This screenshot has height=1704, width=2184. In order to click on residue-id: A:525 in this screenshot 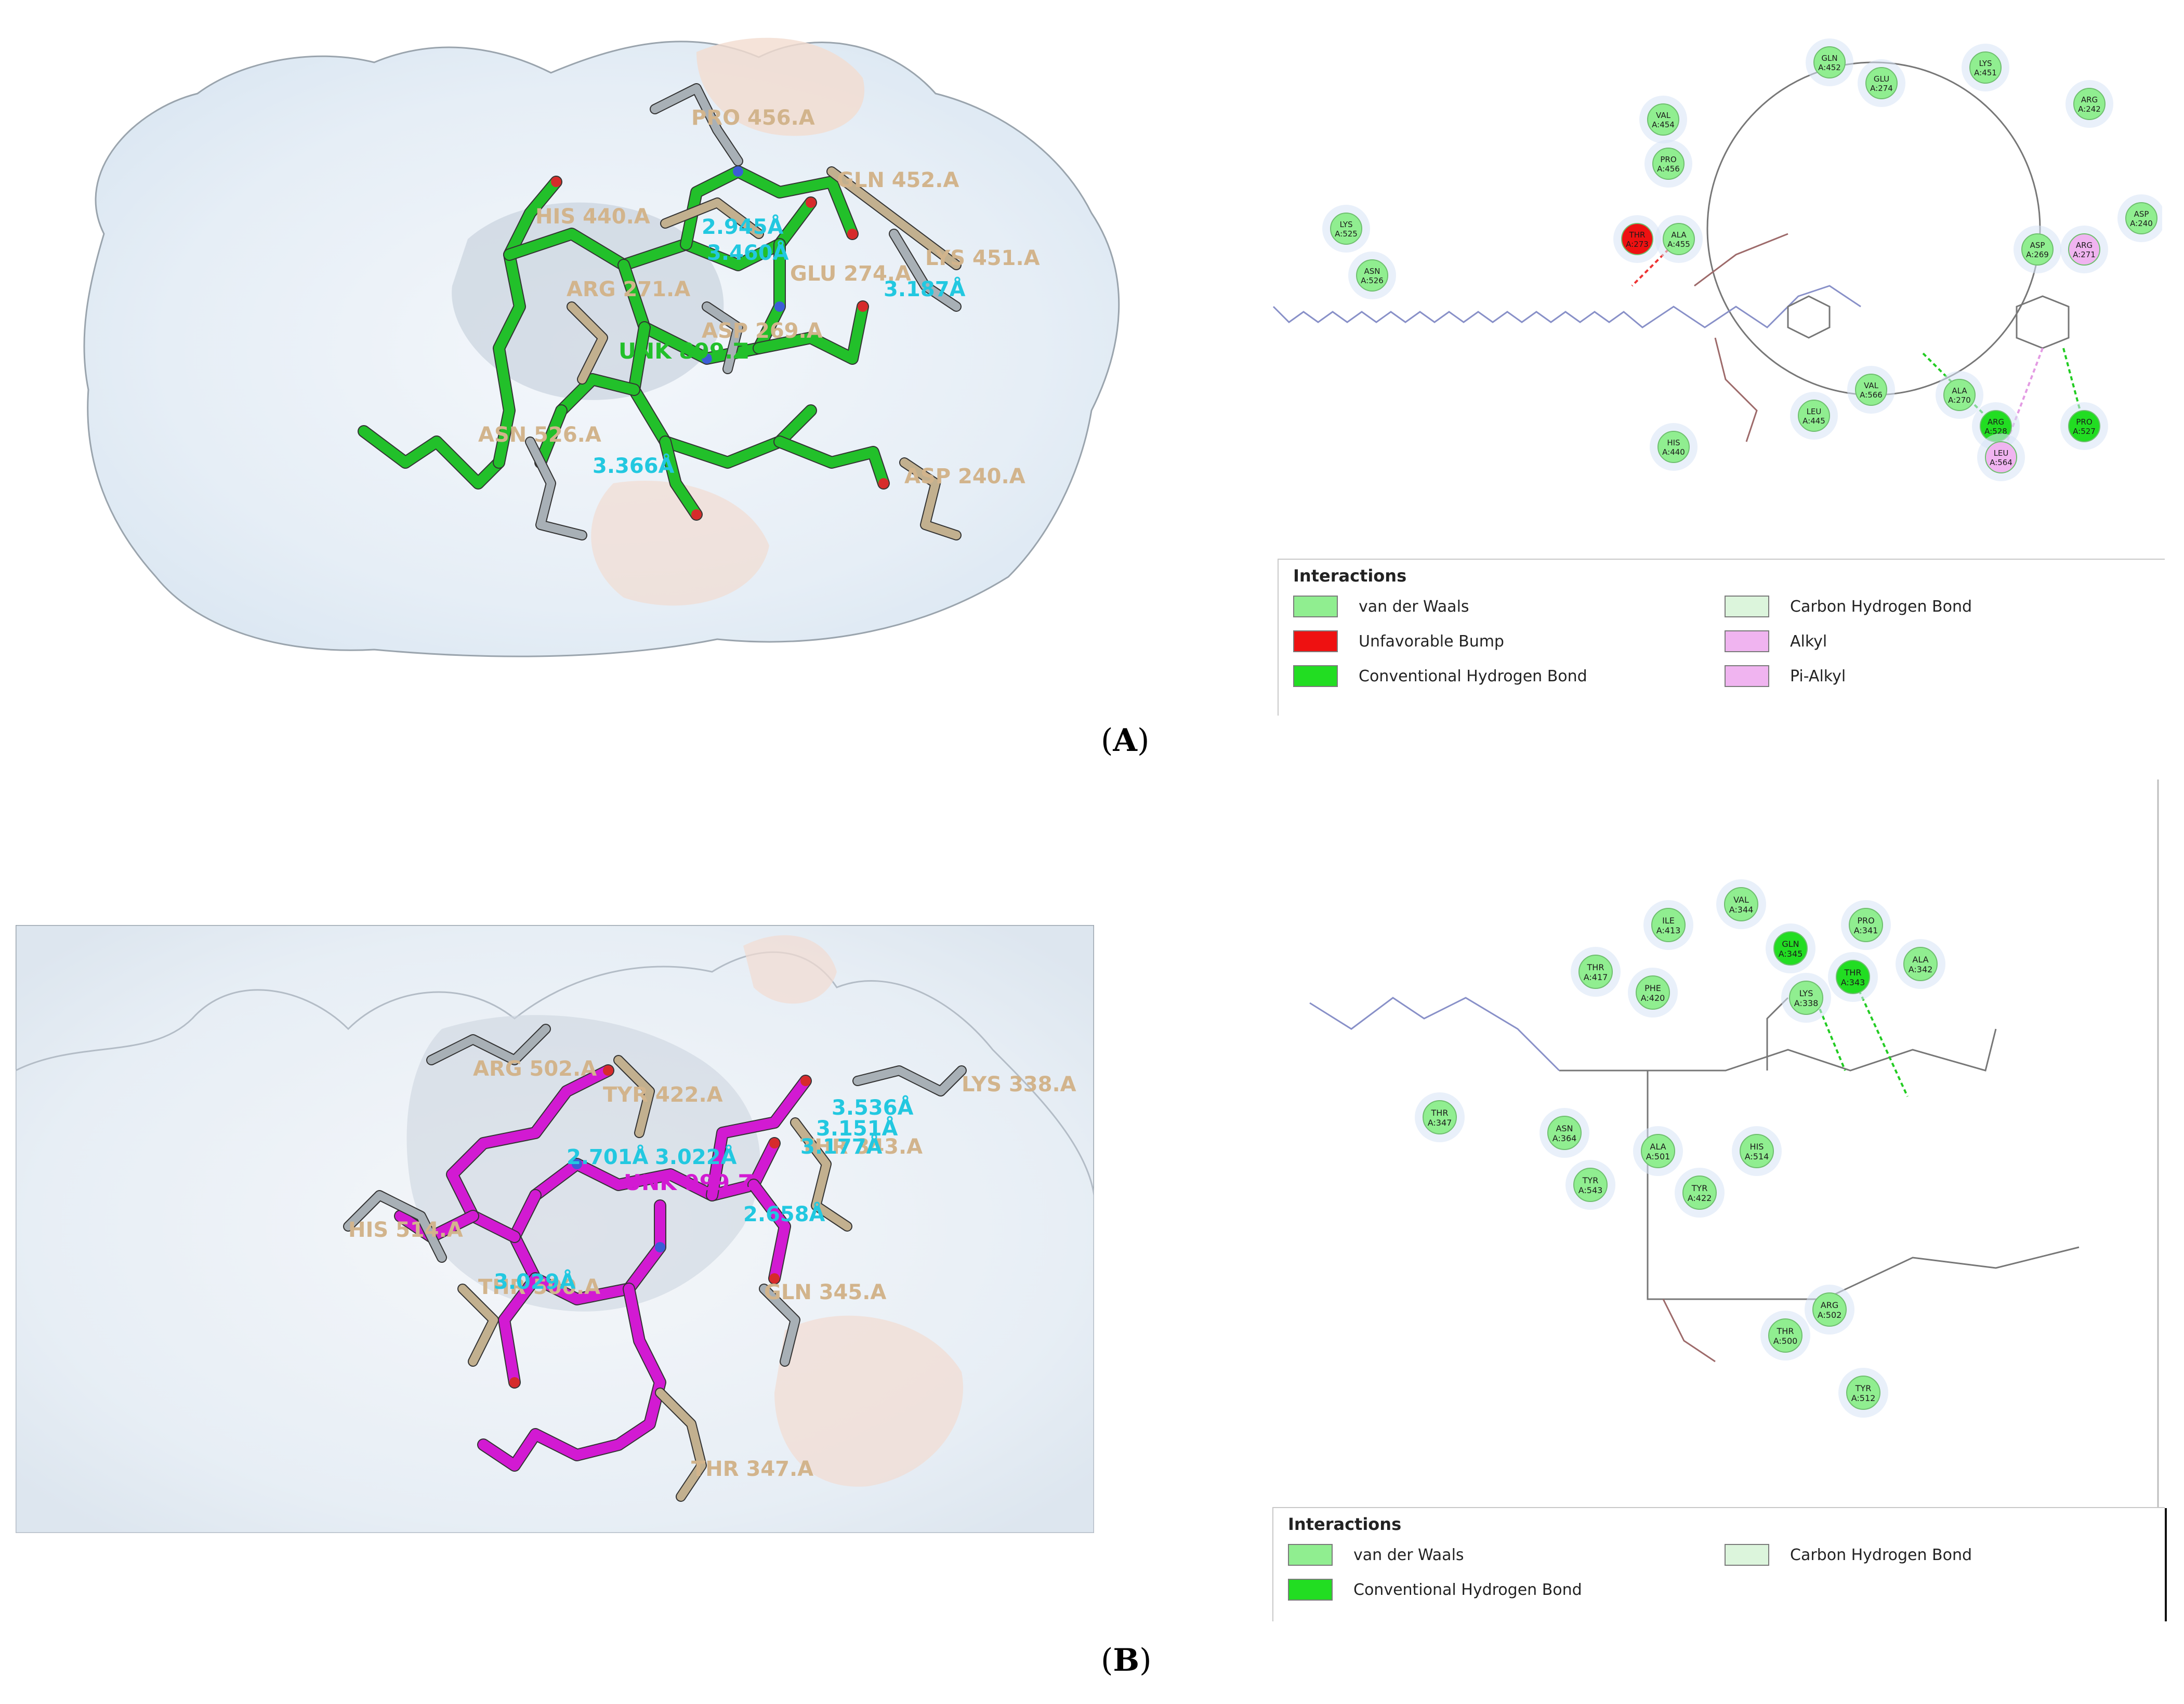, I will do `click(1346, 234)`.